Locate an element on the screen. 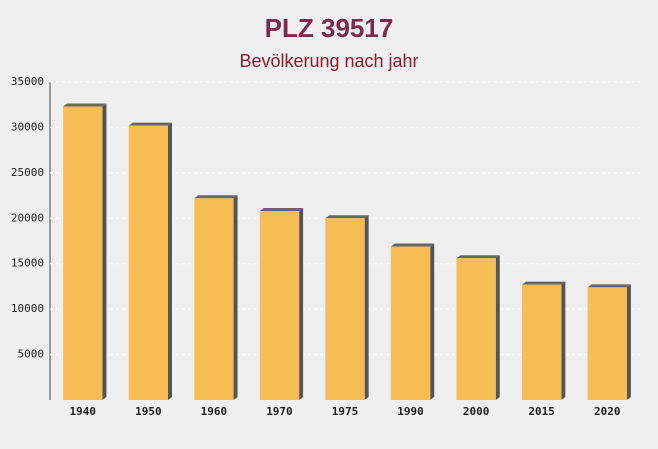 This screenshot has height=449, width=658. y-tick-label: 15000 is located at coordinates (27, 263).